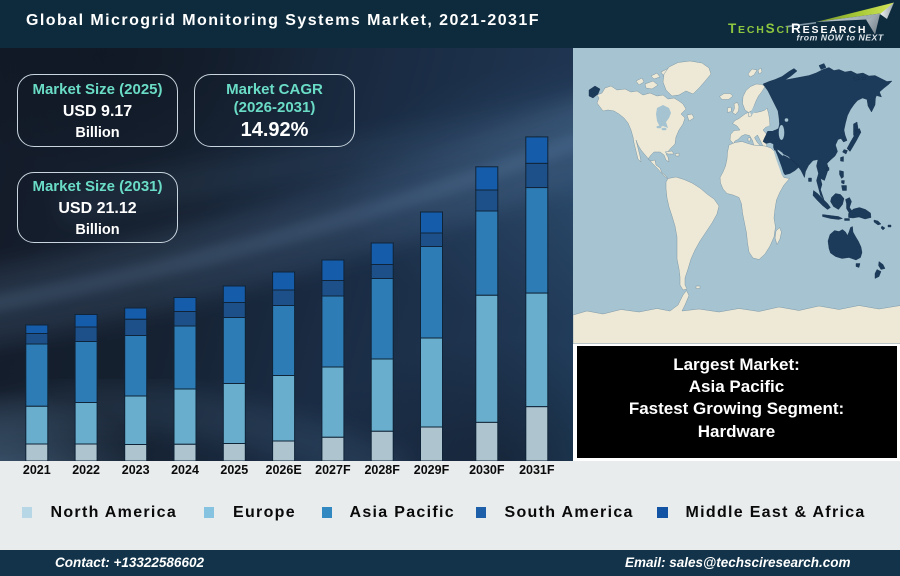 The height and width of the screenshot is (576, 900). Describe the element at coordinates (840, 38) in the screenshot. I see `svg-text: from NOW to NEXT` at that location.